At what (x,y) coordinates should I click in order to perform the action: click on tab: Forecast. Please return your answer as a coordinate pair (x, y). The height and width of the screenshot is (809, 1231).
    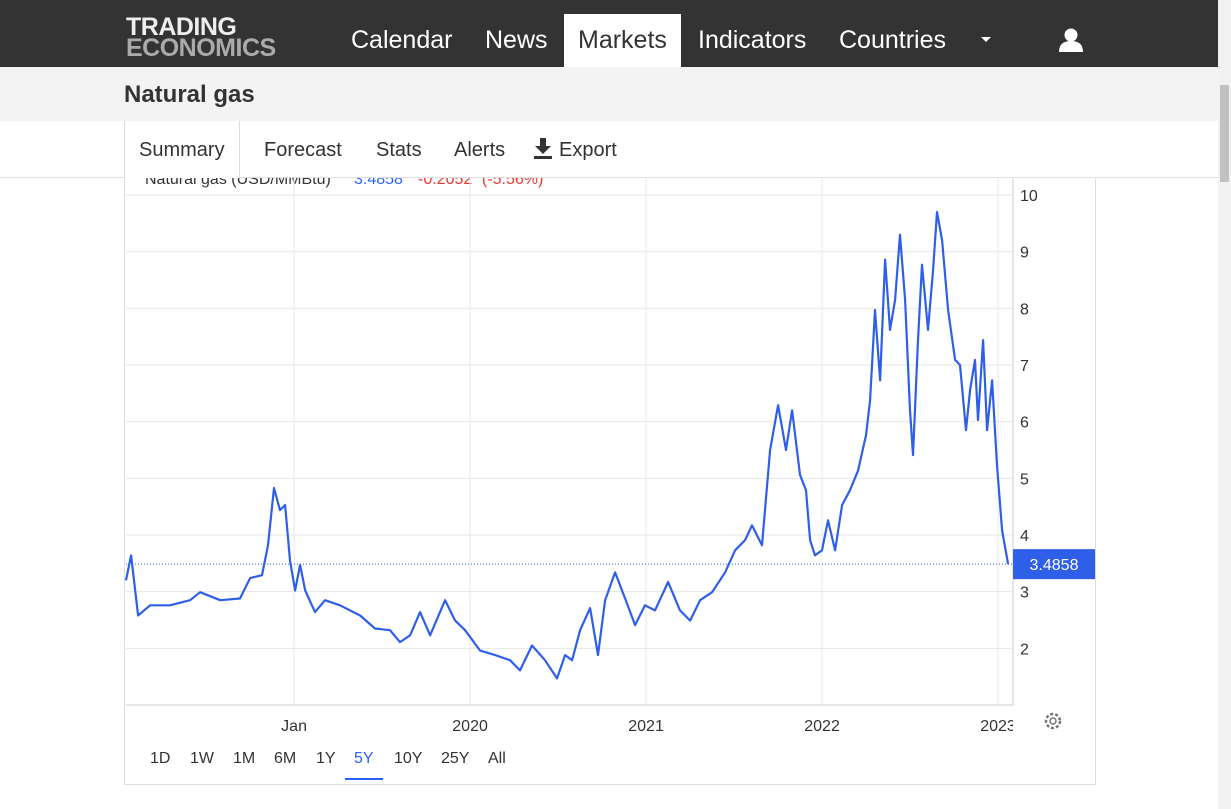
    Looking at the image, I should click on (303, 150).